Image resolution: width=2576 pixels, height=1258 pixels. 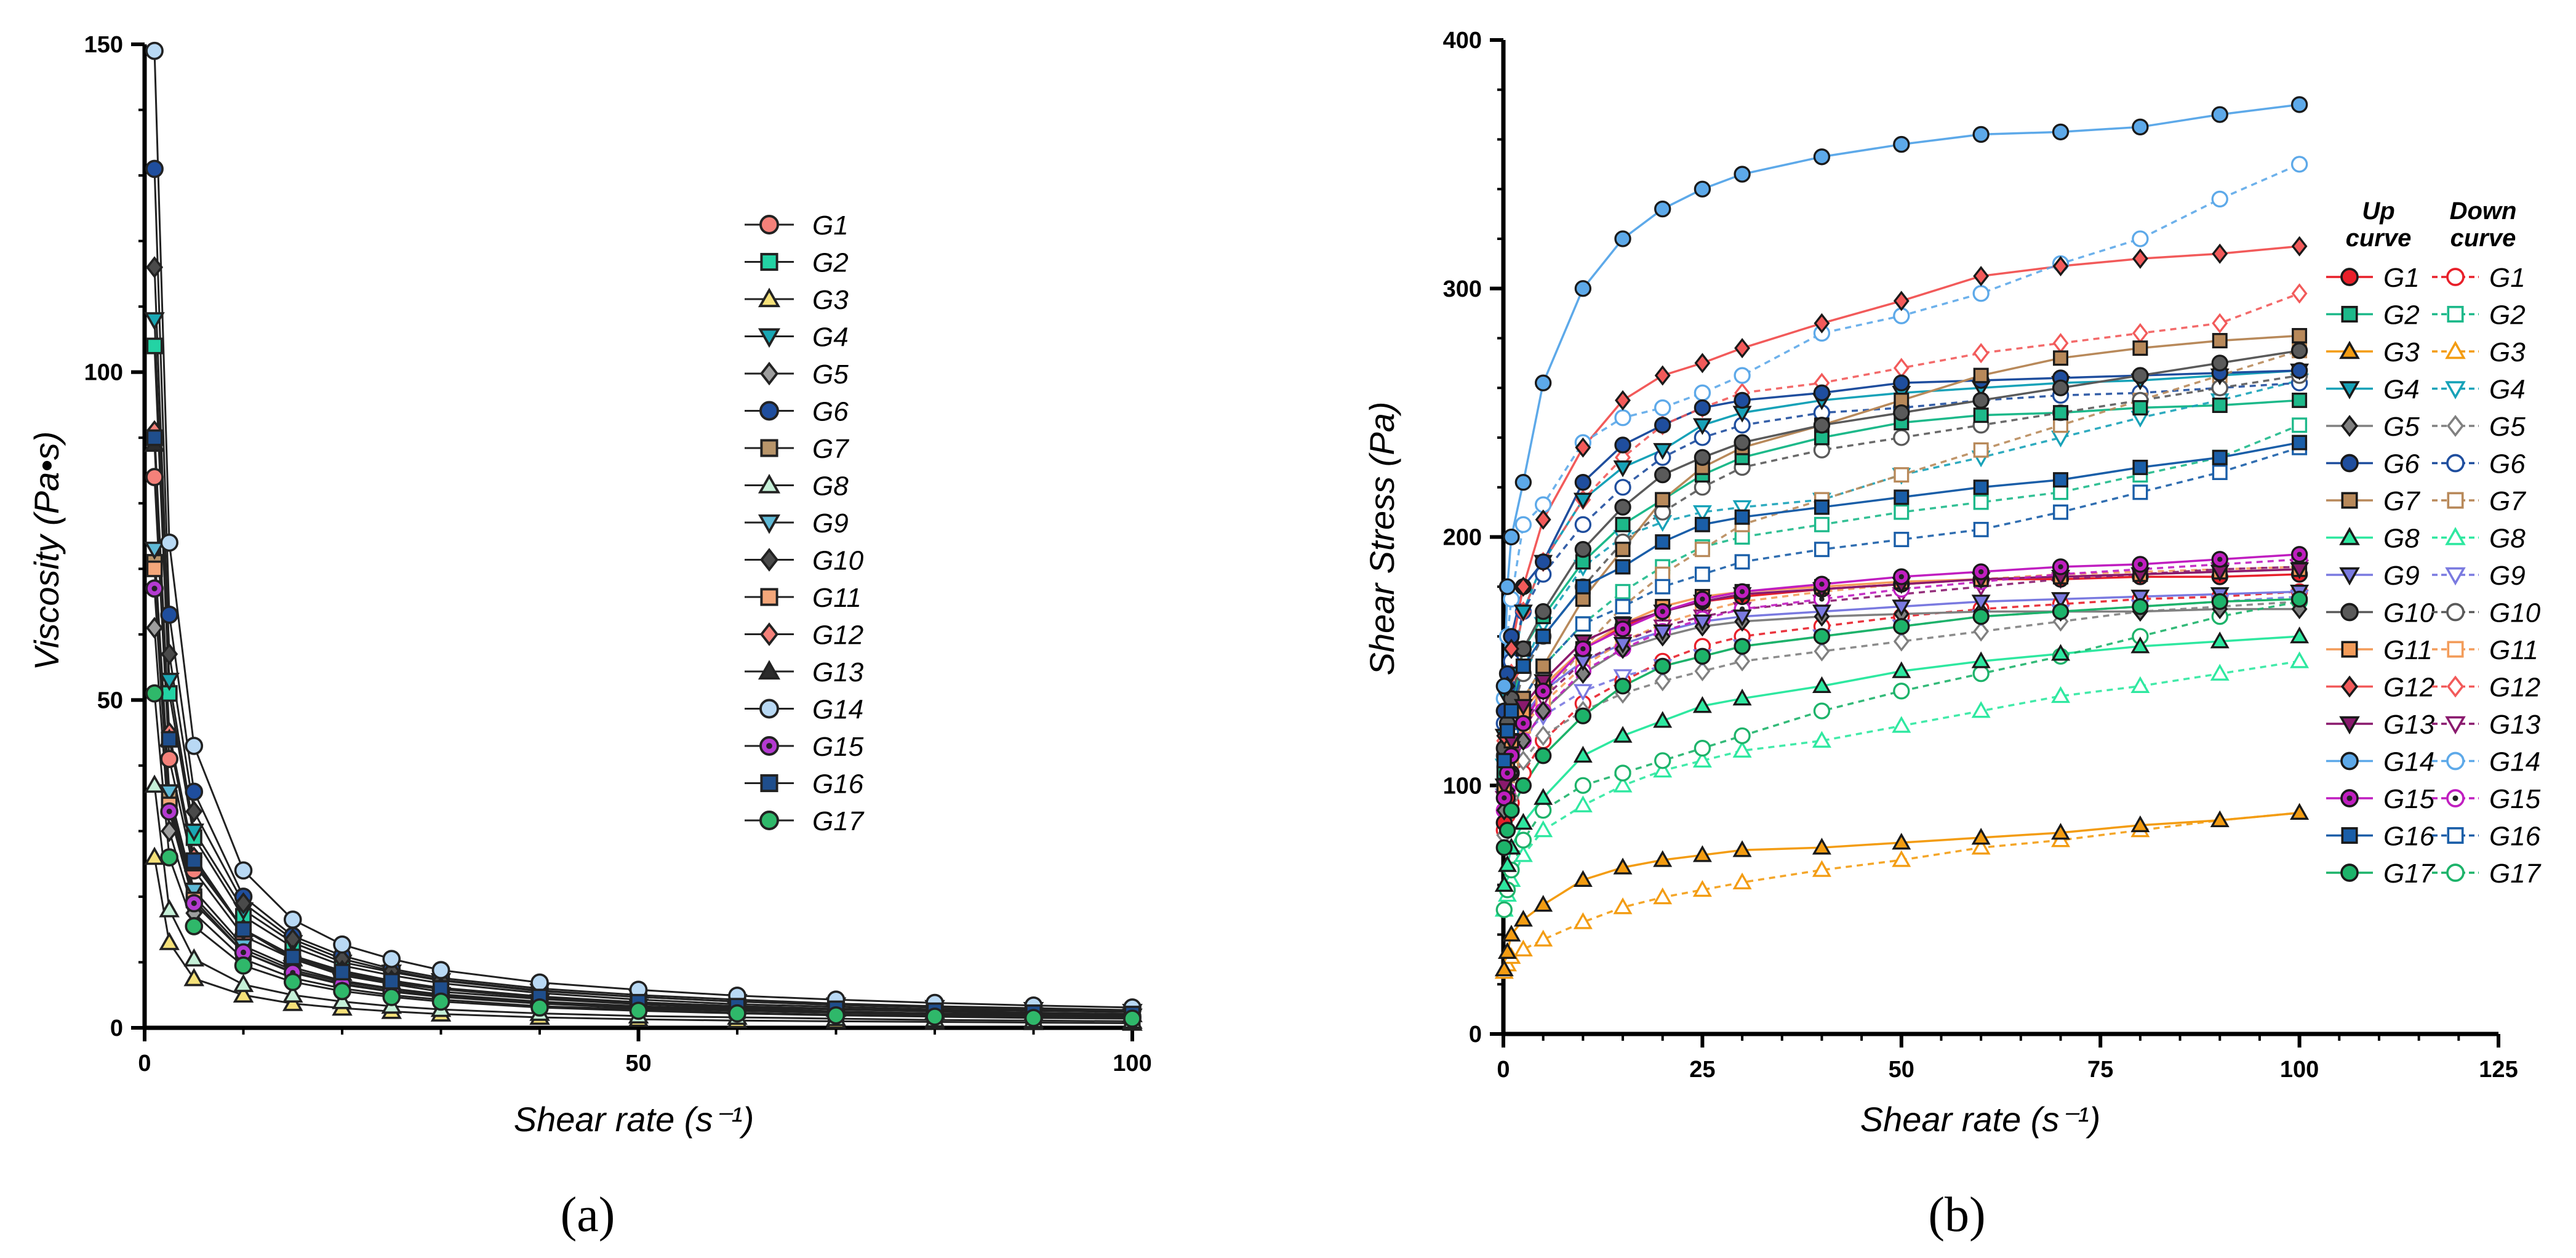 What do you see at coordinates (2409, 799) in the screenshot?
I see `panel-b-legend-up-label-G15: G15` at bounding box center [2409, 799].